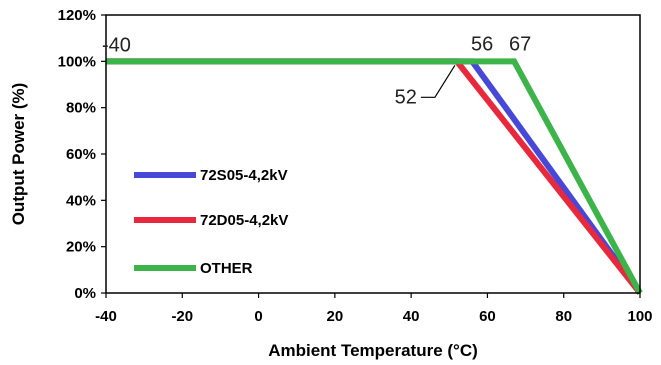  What do you see at coordinates (520, 44) in the screenshot?
I see `annotation-label: 67` at bounding box center [520, 44].